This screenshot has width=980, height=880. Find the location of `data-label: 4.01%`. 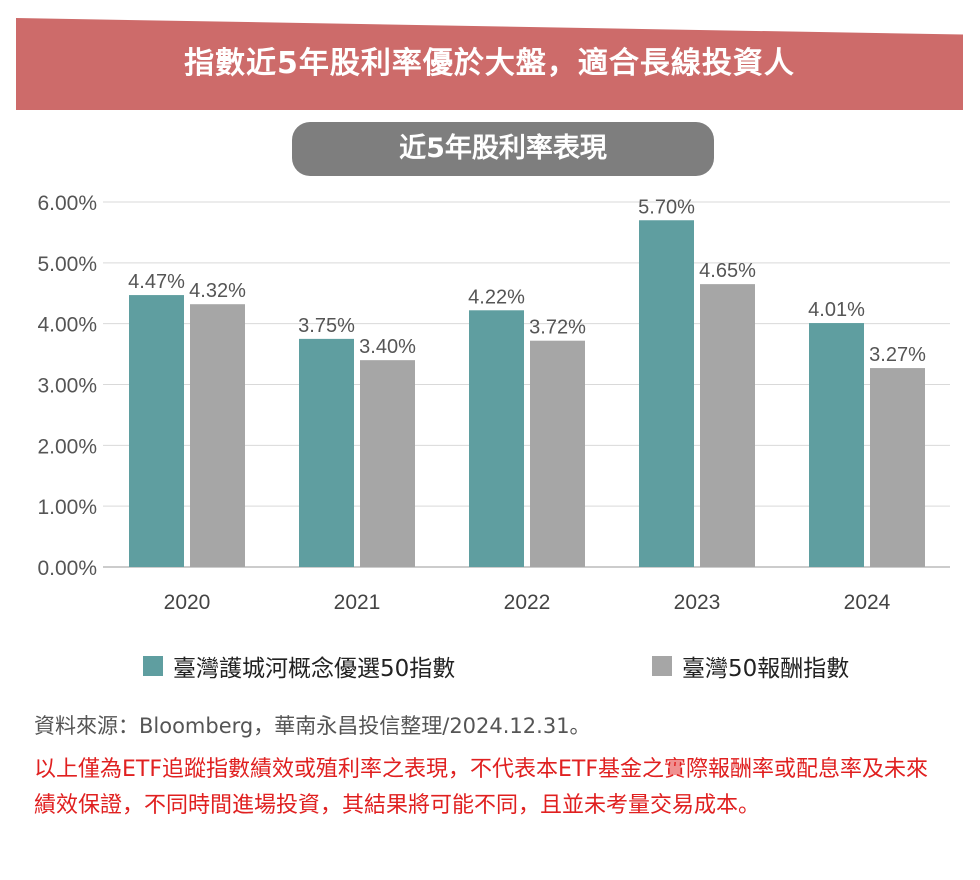

data-label: 4.01% is located at coordinates (836, 310).